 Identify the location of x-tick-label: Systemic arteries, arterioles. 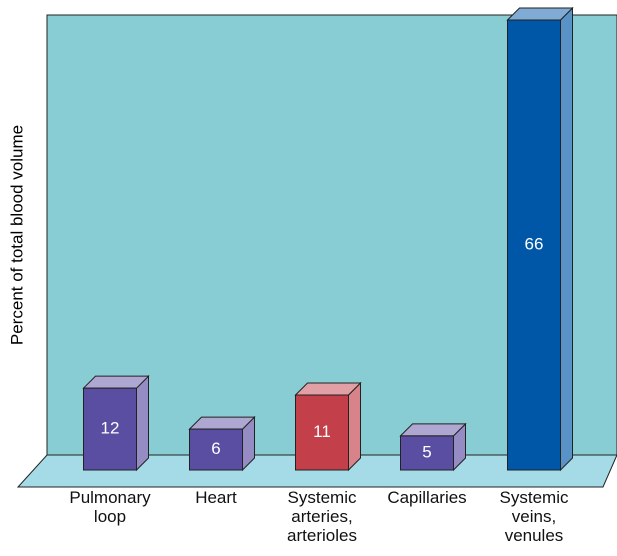
(322, 516).